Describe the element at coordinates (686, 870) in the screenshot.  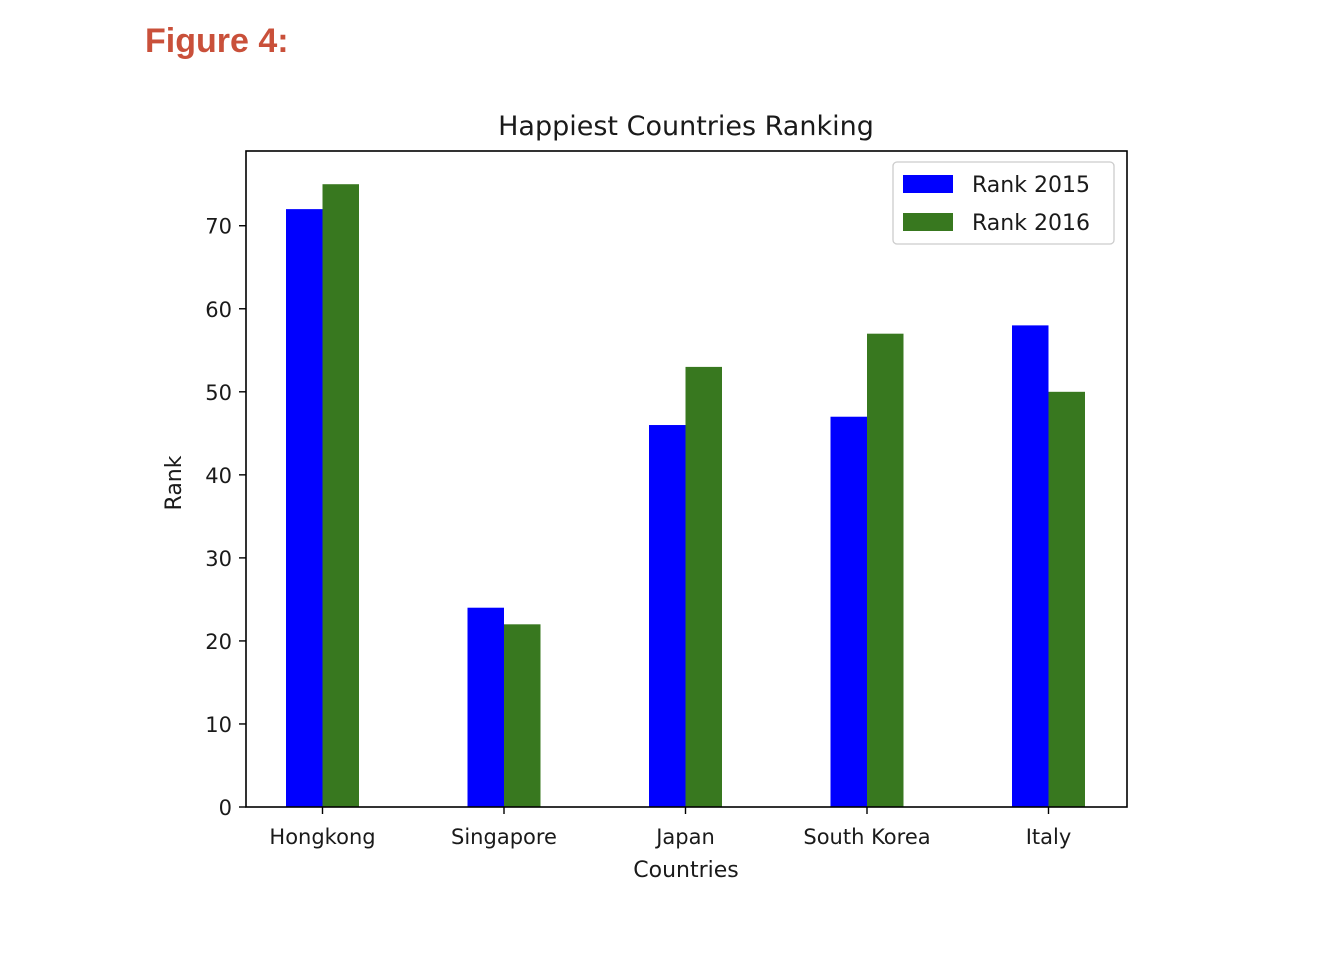
I see `x-axis-label: Countries` at that location.